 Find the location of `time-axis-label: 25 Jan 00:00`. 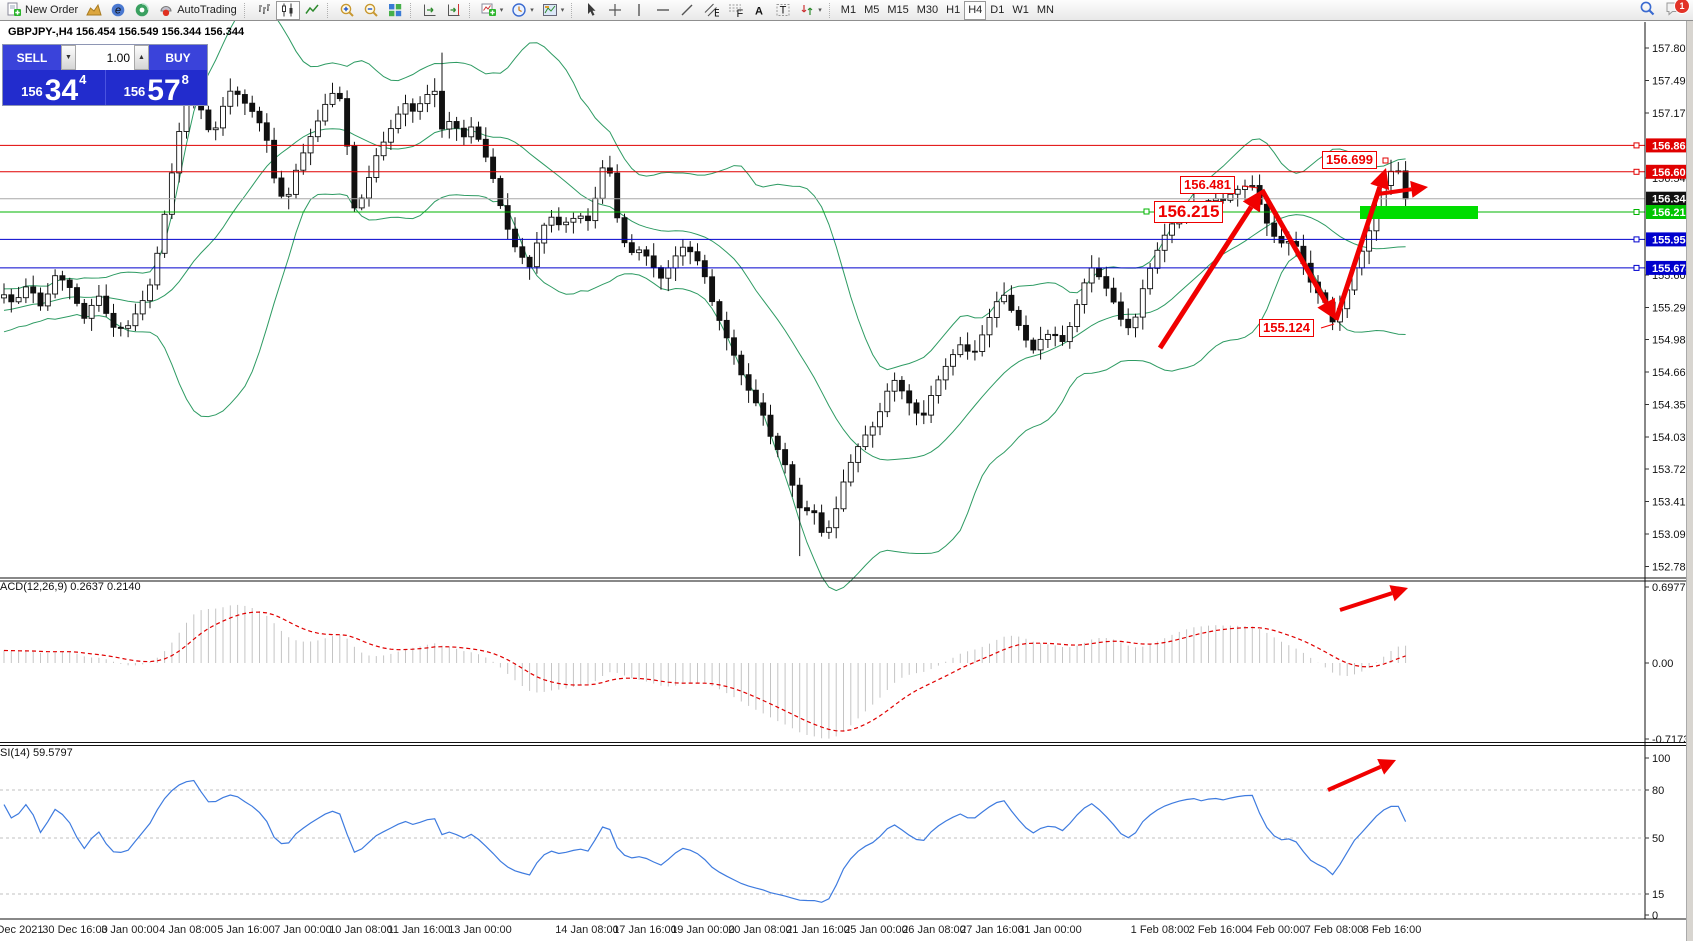

time-axis-label: 25 Jan 00:00 is located at coordinates (876, 930).